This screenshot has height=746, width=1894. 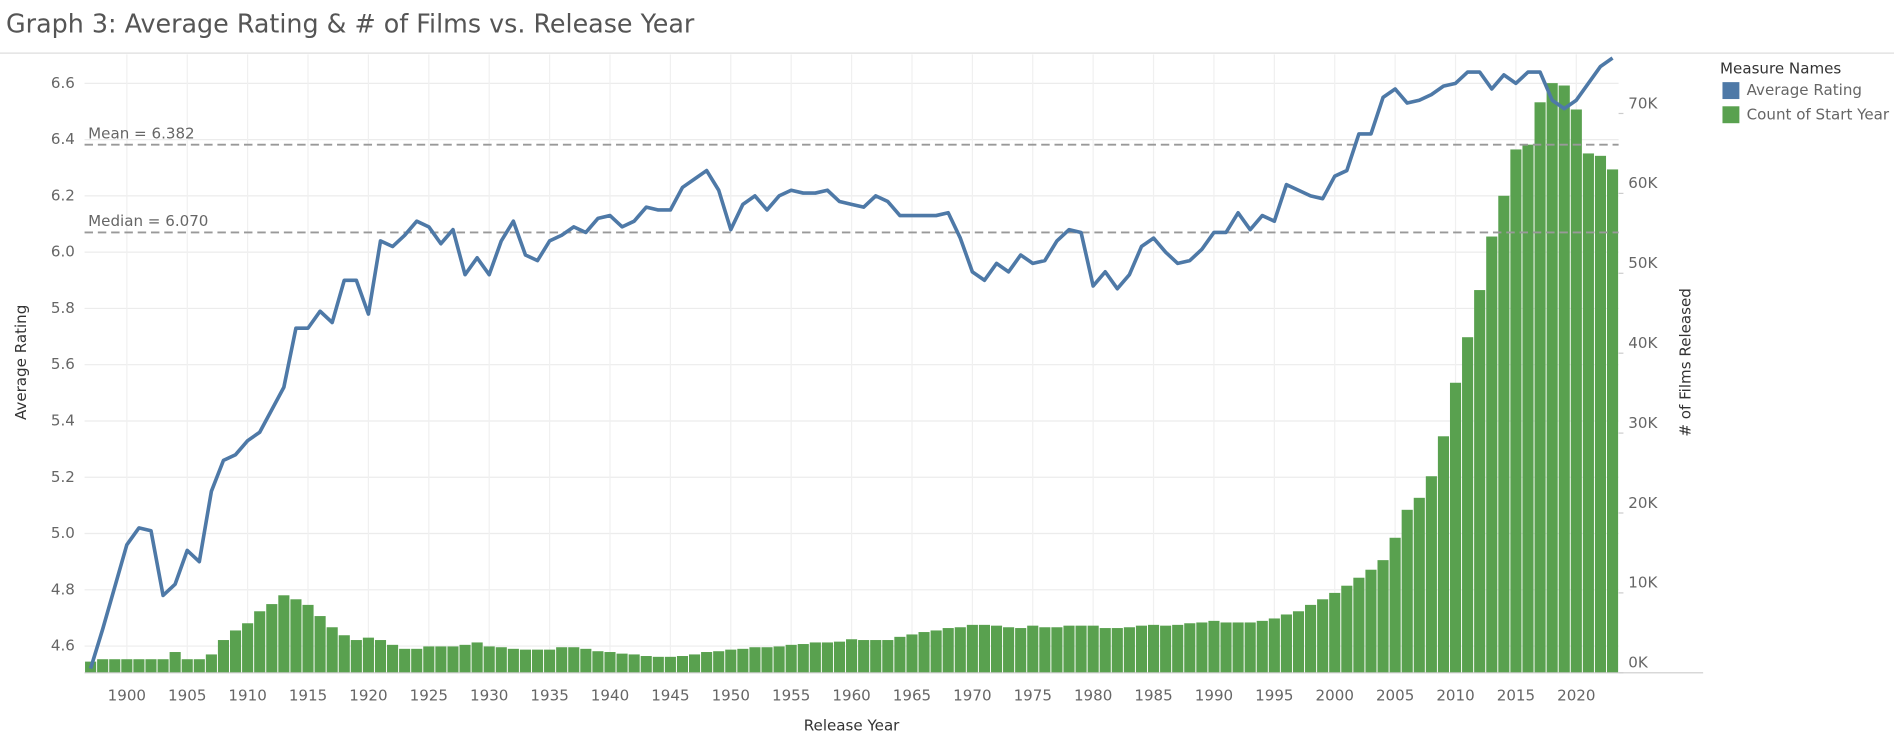 I want to click on y2-axis-title: # of Films Released, so click(x=1686, y=362).